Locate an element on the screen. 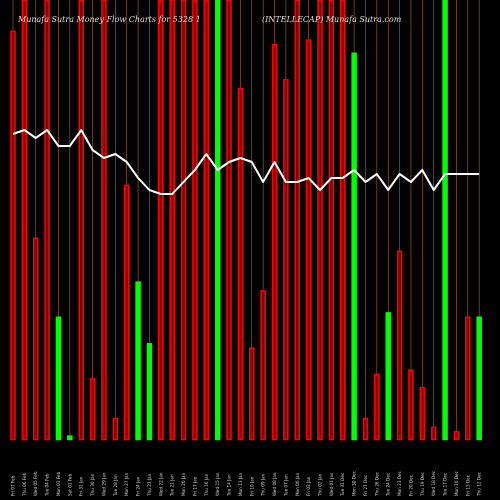  x-tick-label: Fri 07 Feb is located at coordinates (13, 485).